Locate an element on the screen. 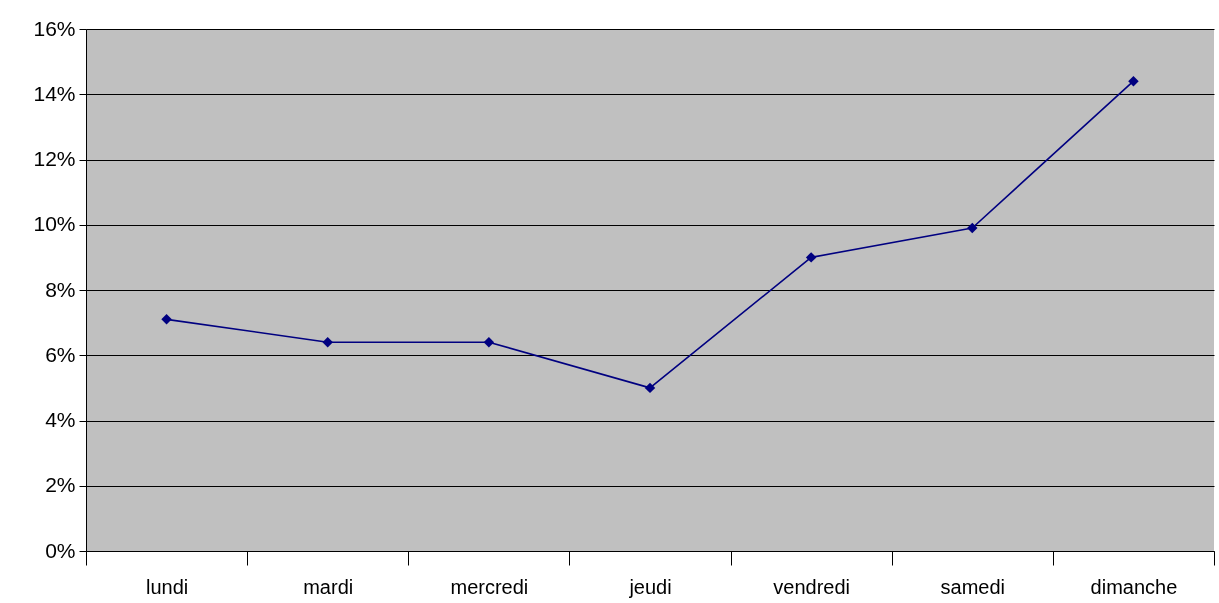 The height and width of the screenshot is (603, 1219). y-tick-label: 12% is located at coordinates (54, 158).